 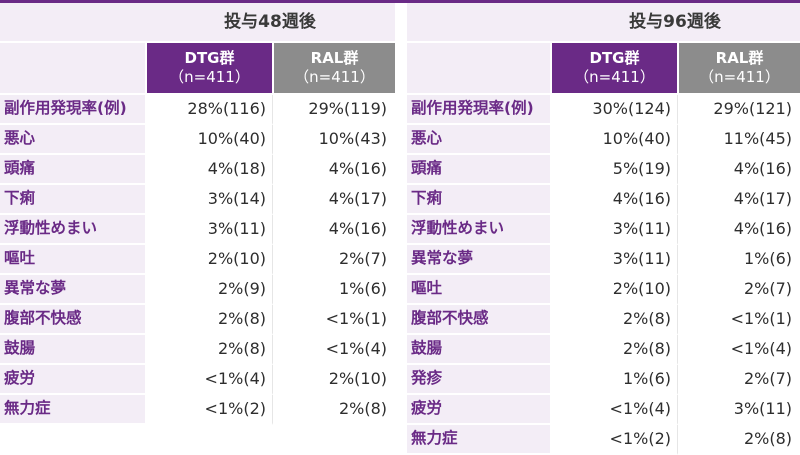 I want to click on table-row: 頭痛 4%(18) 4%(16), so click(x=198, y=170).